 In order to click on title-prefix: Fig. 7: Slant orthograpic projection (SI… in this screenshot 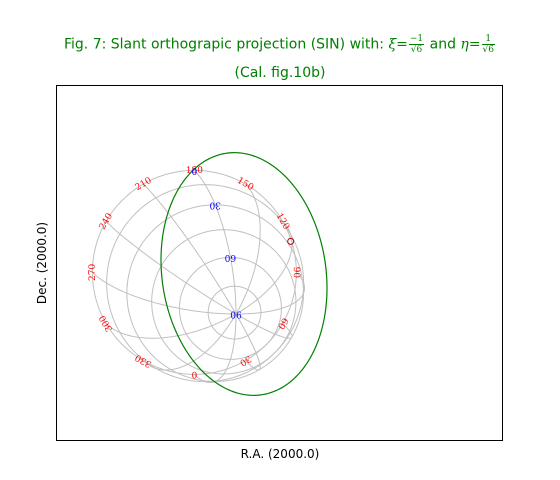, I will do `click(226, 44)`.